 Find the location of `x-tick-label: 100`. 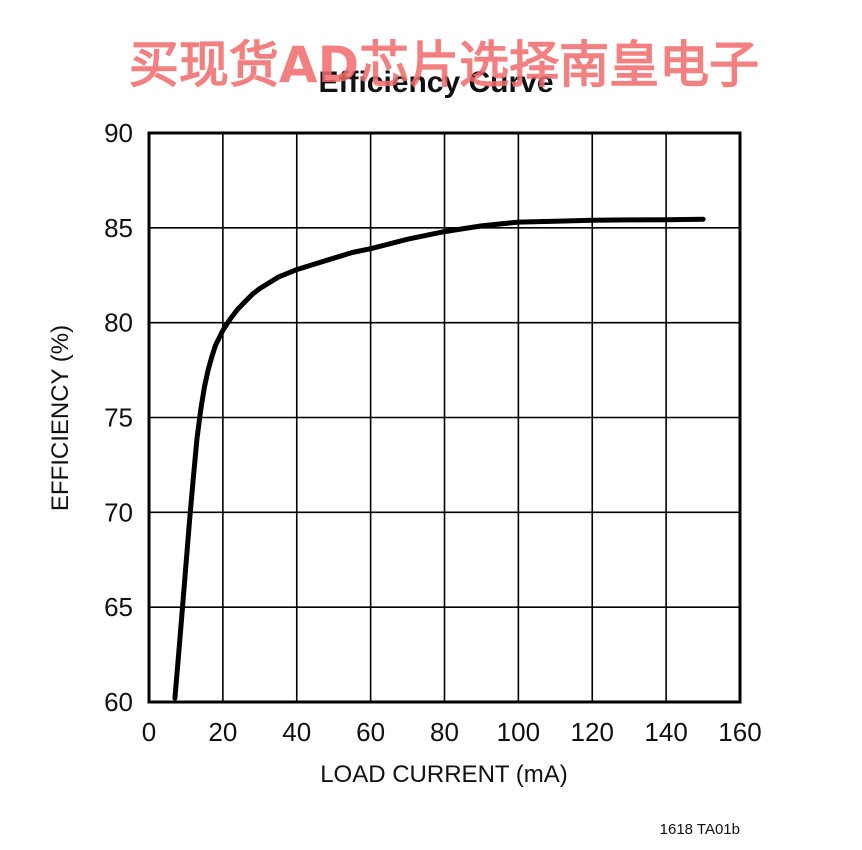

x-tick-label: 100 is located at coordinates (518, 732).